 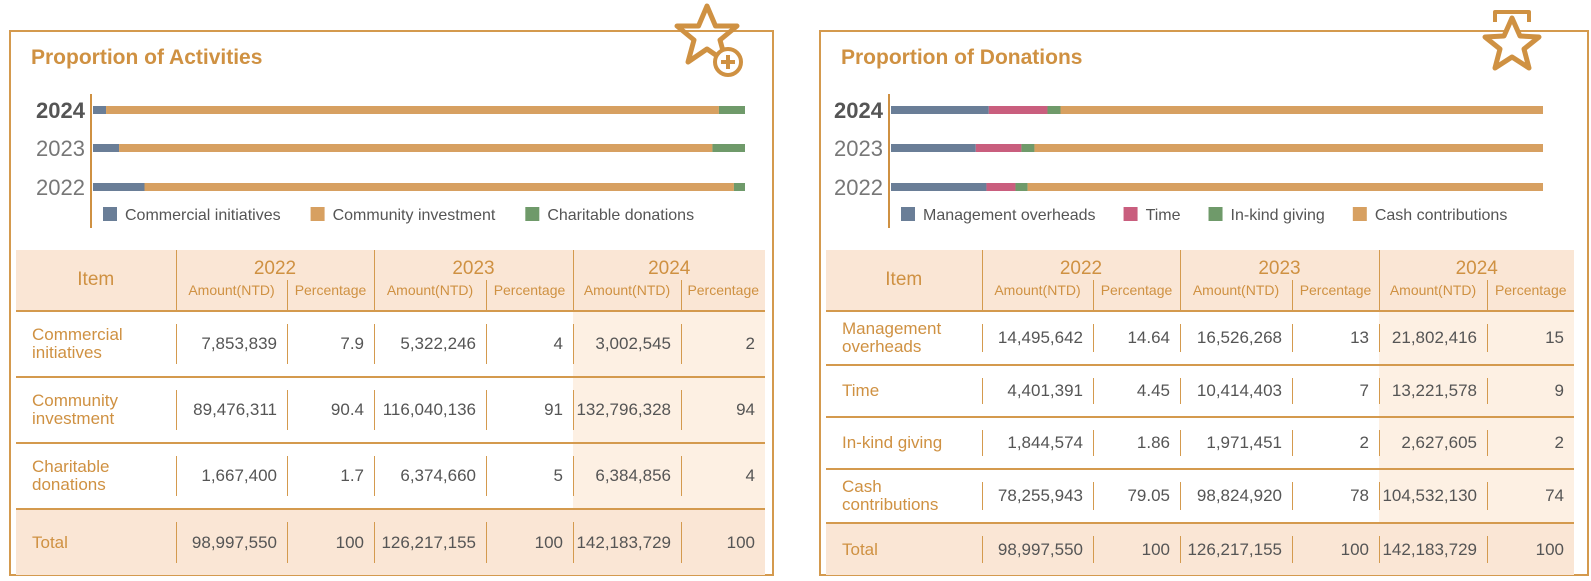 What do you see at coordinates (1009, 215) in the screenshot?
I see `legend-label: Management overheads` at bounding box center [1009, 215].